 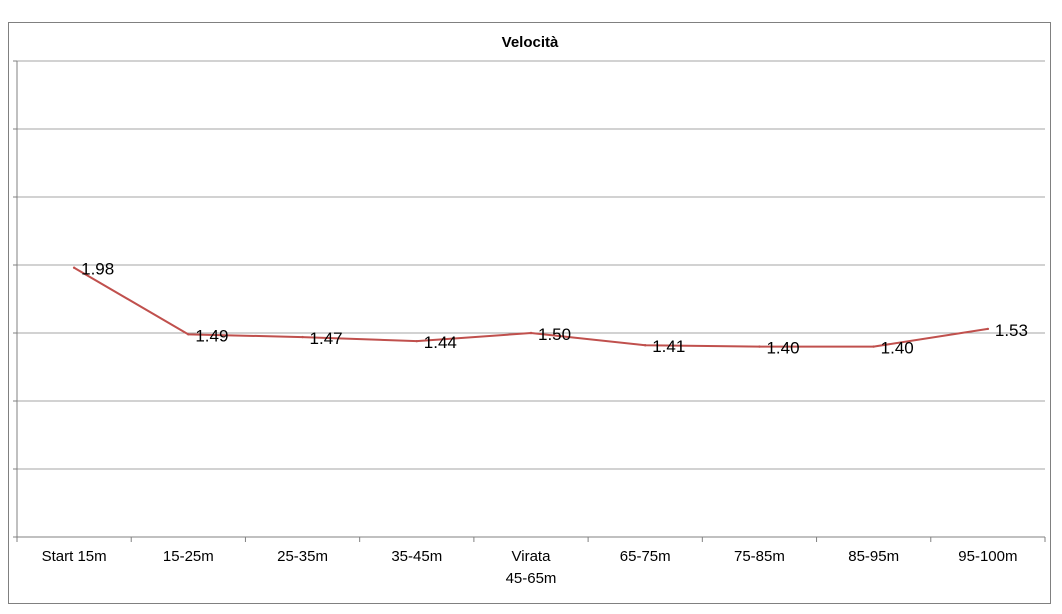 I want to click on data-label: 1.44, so click(x=440, y=342).